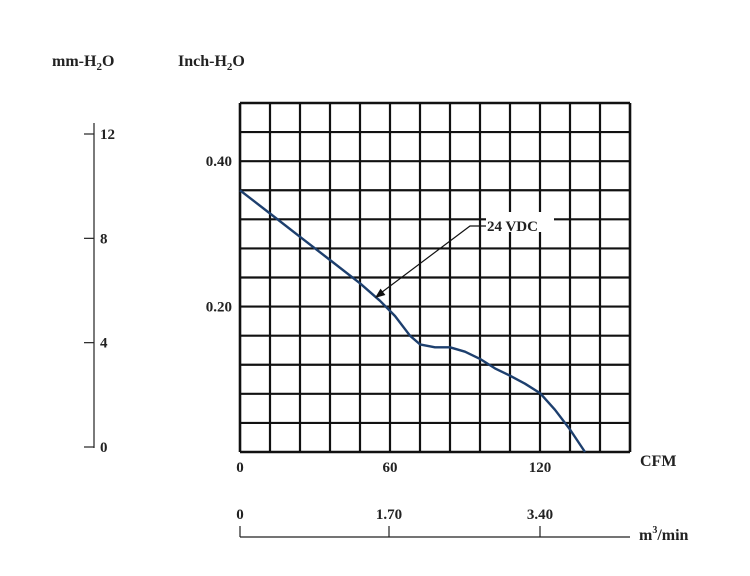 This screenshot has height=576, width=750. Describe the element at coordinates (540, 515) in the screenshot. I see `m3min-tick-label: 3.40` at that location.